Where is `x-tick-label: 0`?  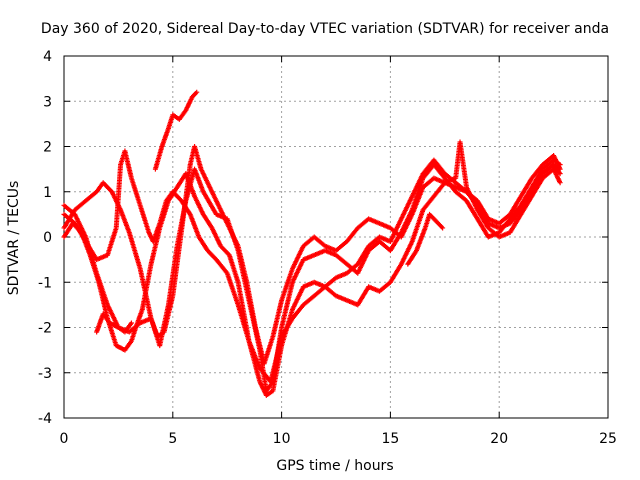 x-tick-label: 0 is located at coordinates (64, 439).